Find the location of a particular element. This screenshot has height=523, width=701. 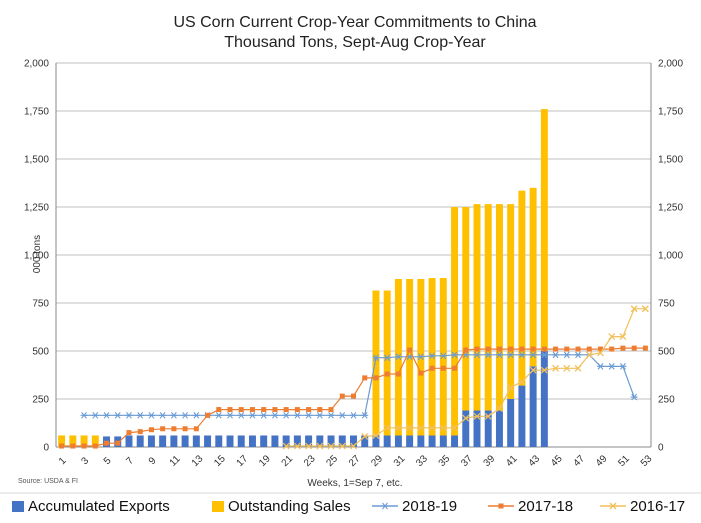

x-tick-label: 25 is located at coordinates (332, 461).